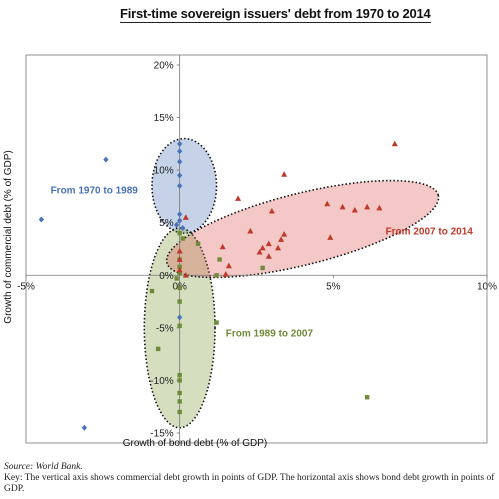 Image resolution: width=499 pixels, height=499 pixels. What do you see at coordinates (161, 434) in the screenshot?
I see `y-tick-label: -15%` at bounding box center [161, 434].